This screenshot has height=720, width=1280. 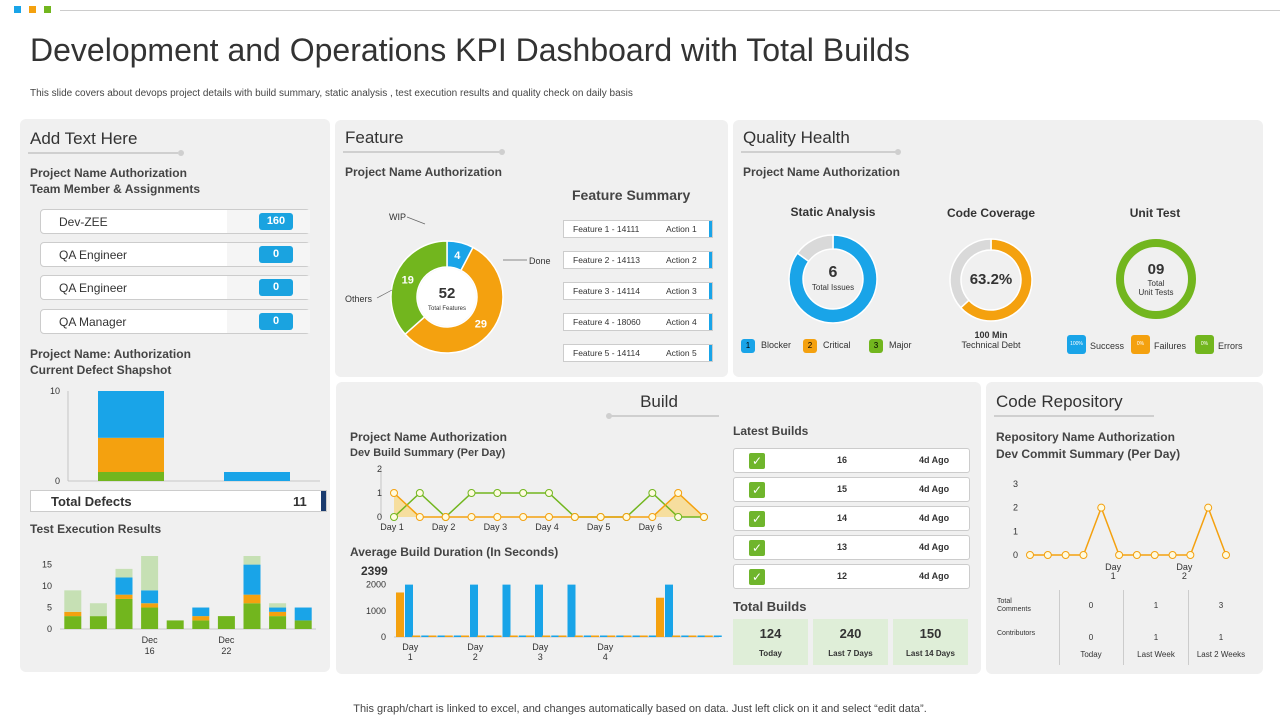 I want to click on avg-build-value: 2399, so click(x=374, y=571).